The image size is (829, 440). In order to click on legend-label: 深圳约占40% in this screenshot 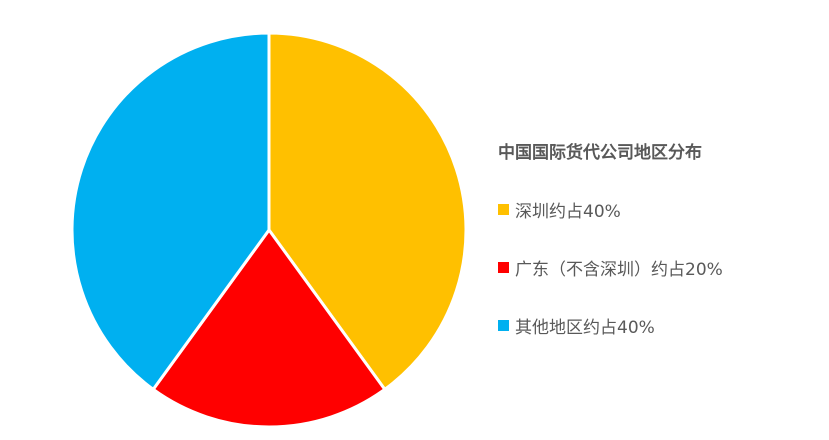, I will do `click(568, 211)`.